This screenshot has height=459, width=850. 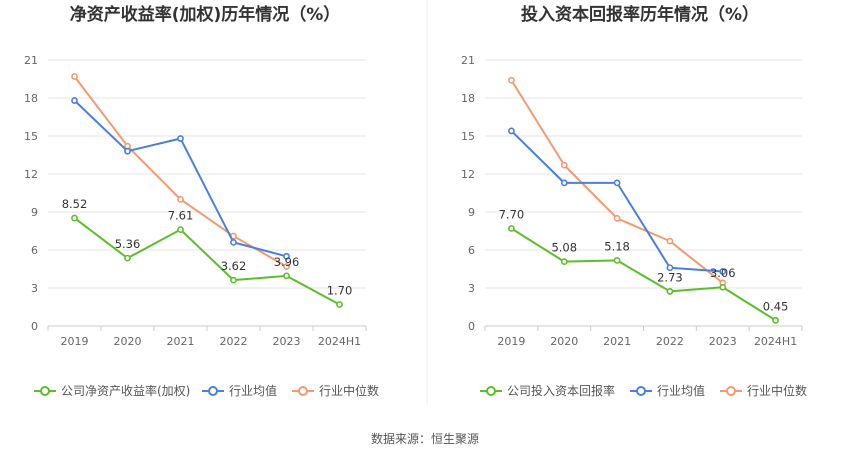 I want to click on chart-title: 净资产收益率(加权)历年情况（%）, so click(x=205, y=14).